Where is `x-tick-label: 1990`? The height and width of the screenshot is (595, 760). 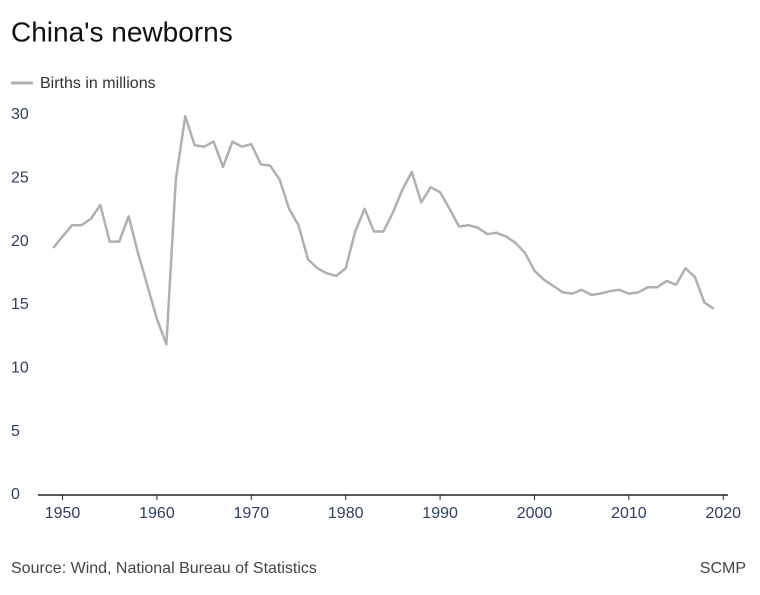
x-tick-label: 1990 is located at coordinates (440, 513).